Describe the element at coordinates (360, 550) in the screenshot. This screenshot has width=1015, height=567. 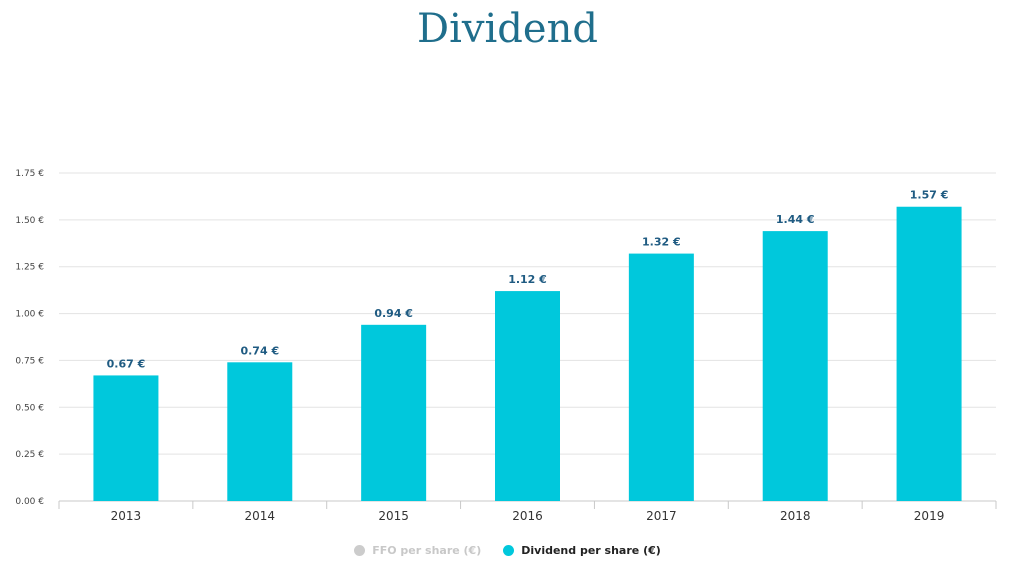
I see `legend-marker-ffo` at that location.